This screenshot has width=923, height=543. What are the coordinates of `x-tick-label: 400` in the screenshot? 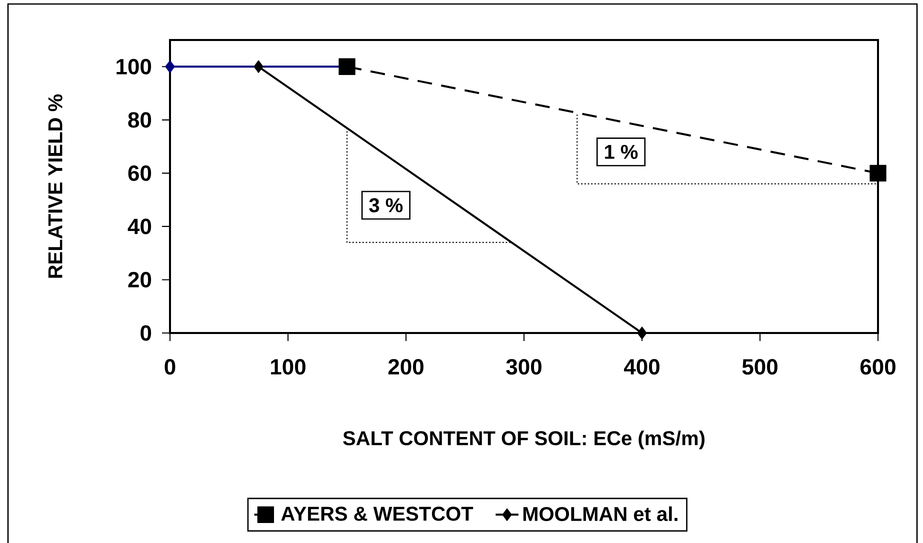 It's located at (642, 367).